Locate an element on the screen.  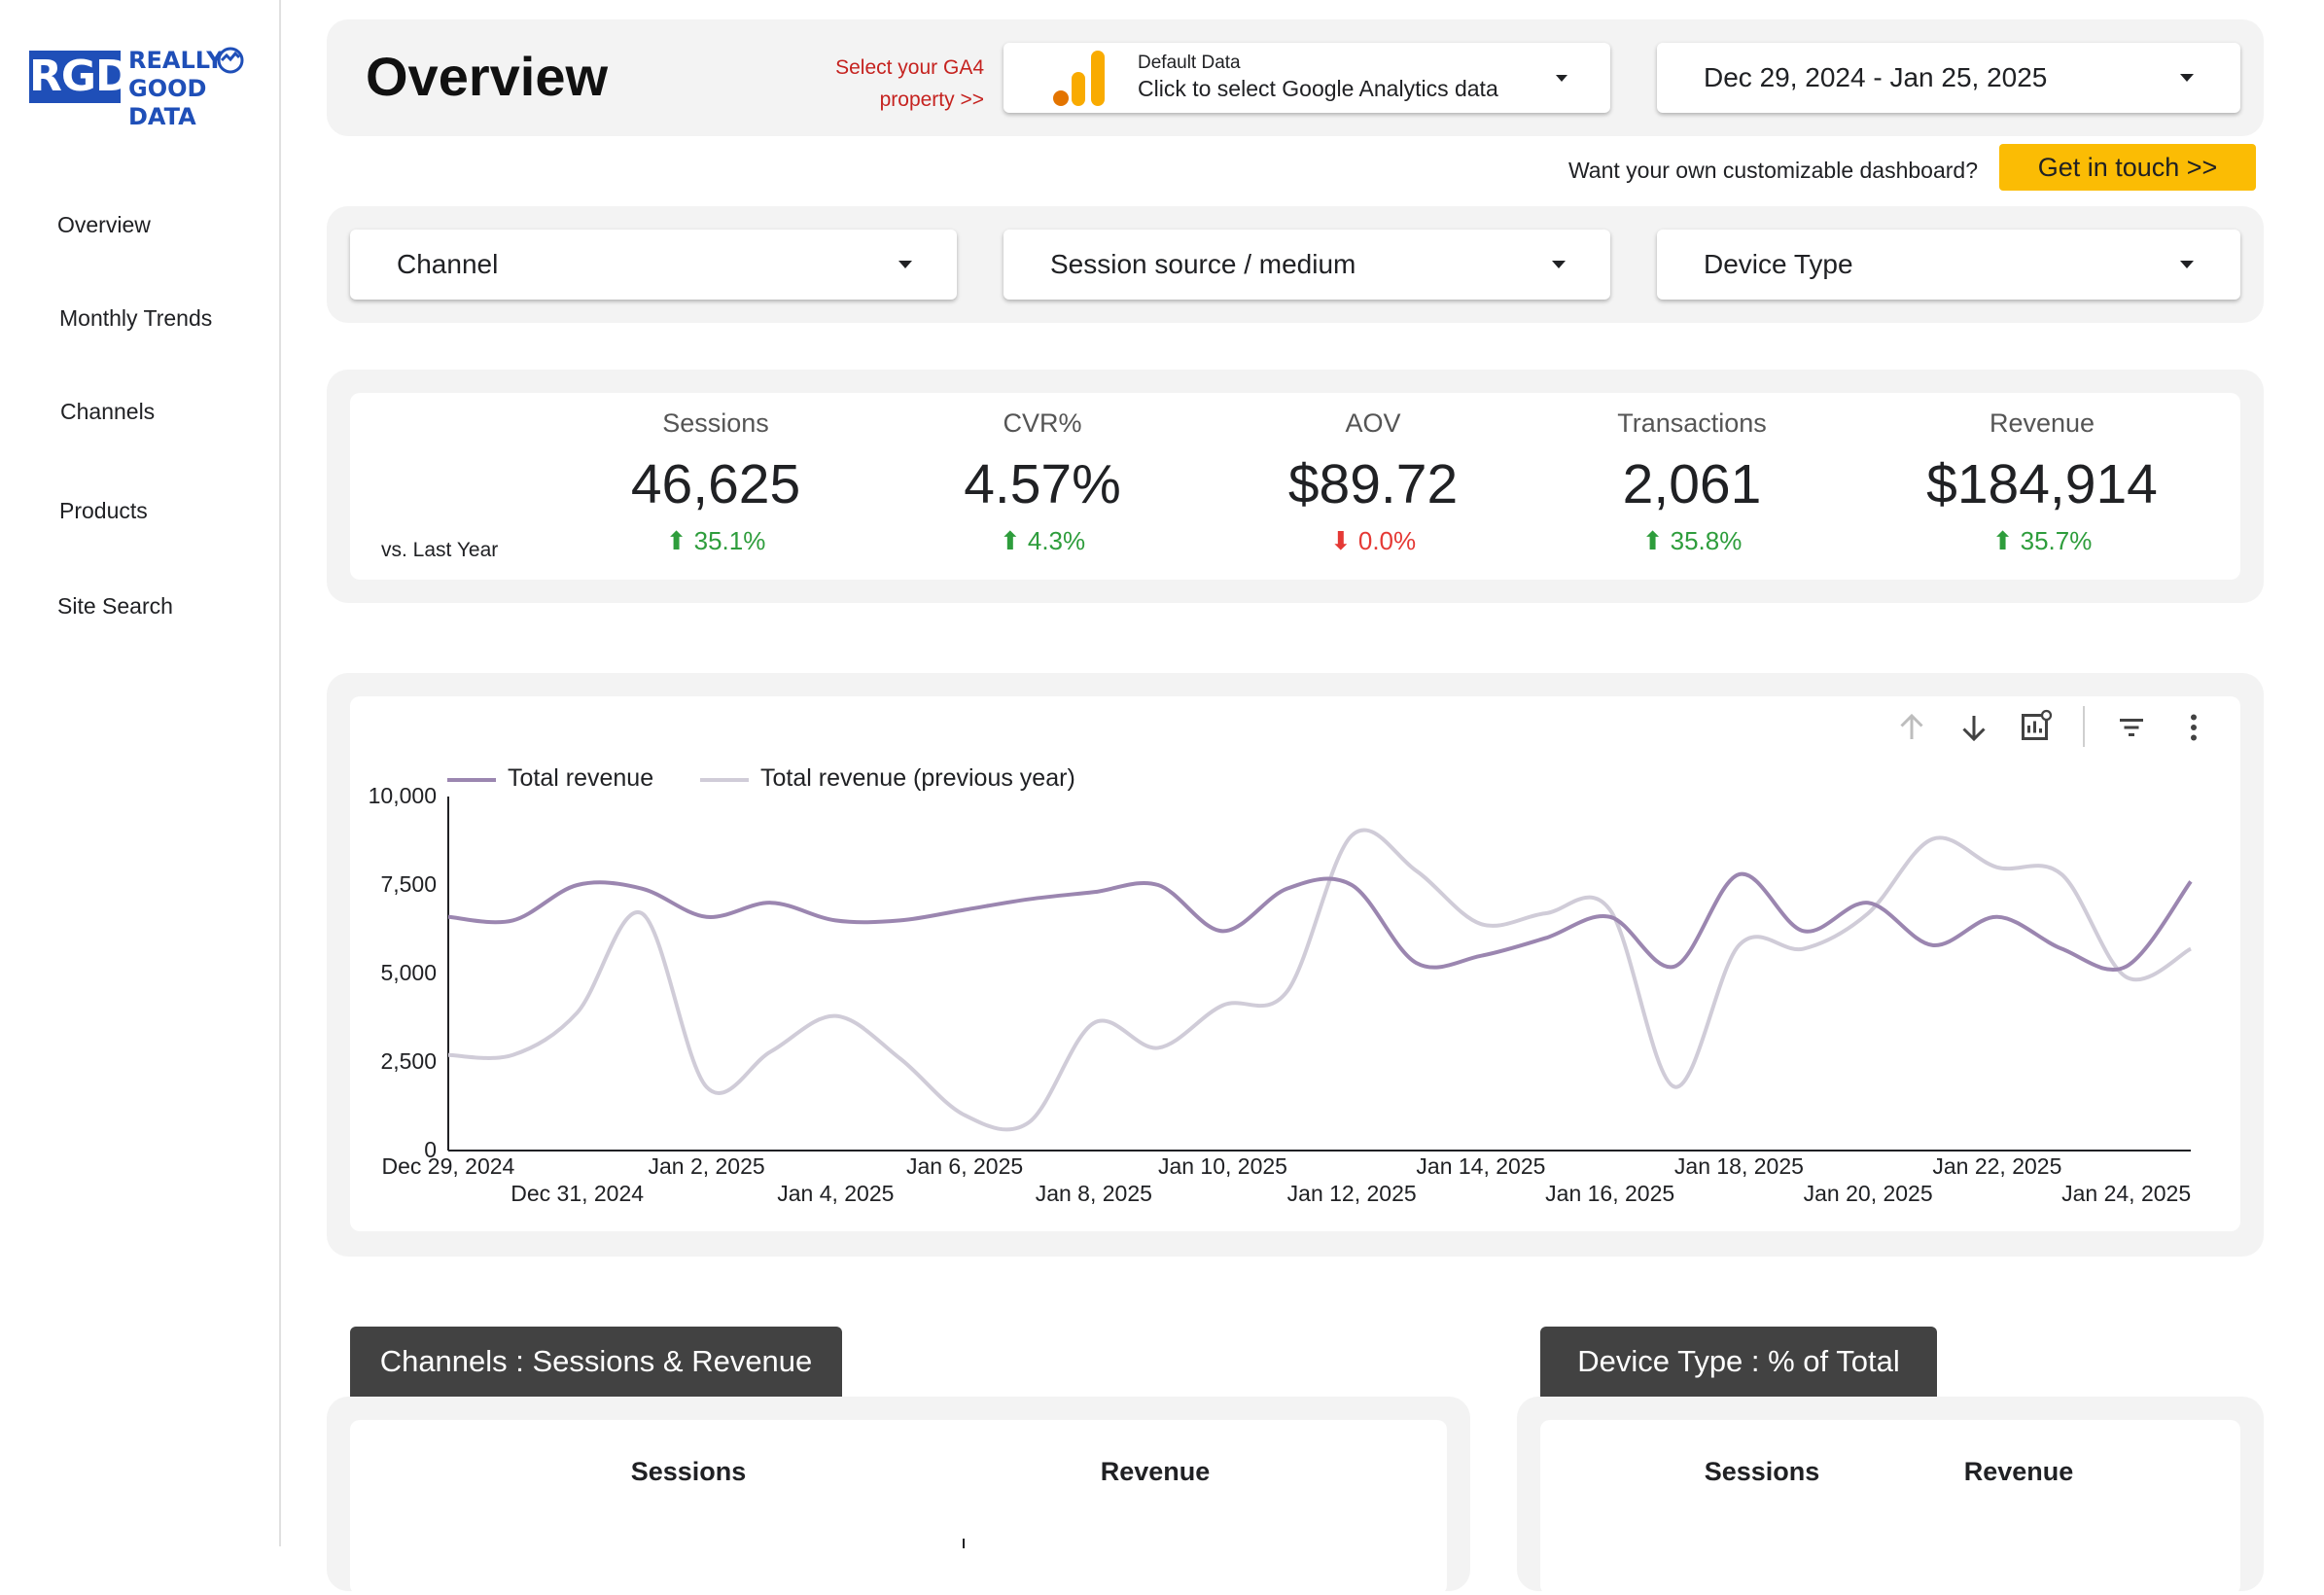
channels-section-tab: Channels : Sessions & Revenue is located at coordinates (596, 1362).